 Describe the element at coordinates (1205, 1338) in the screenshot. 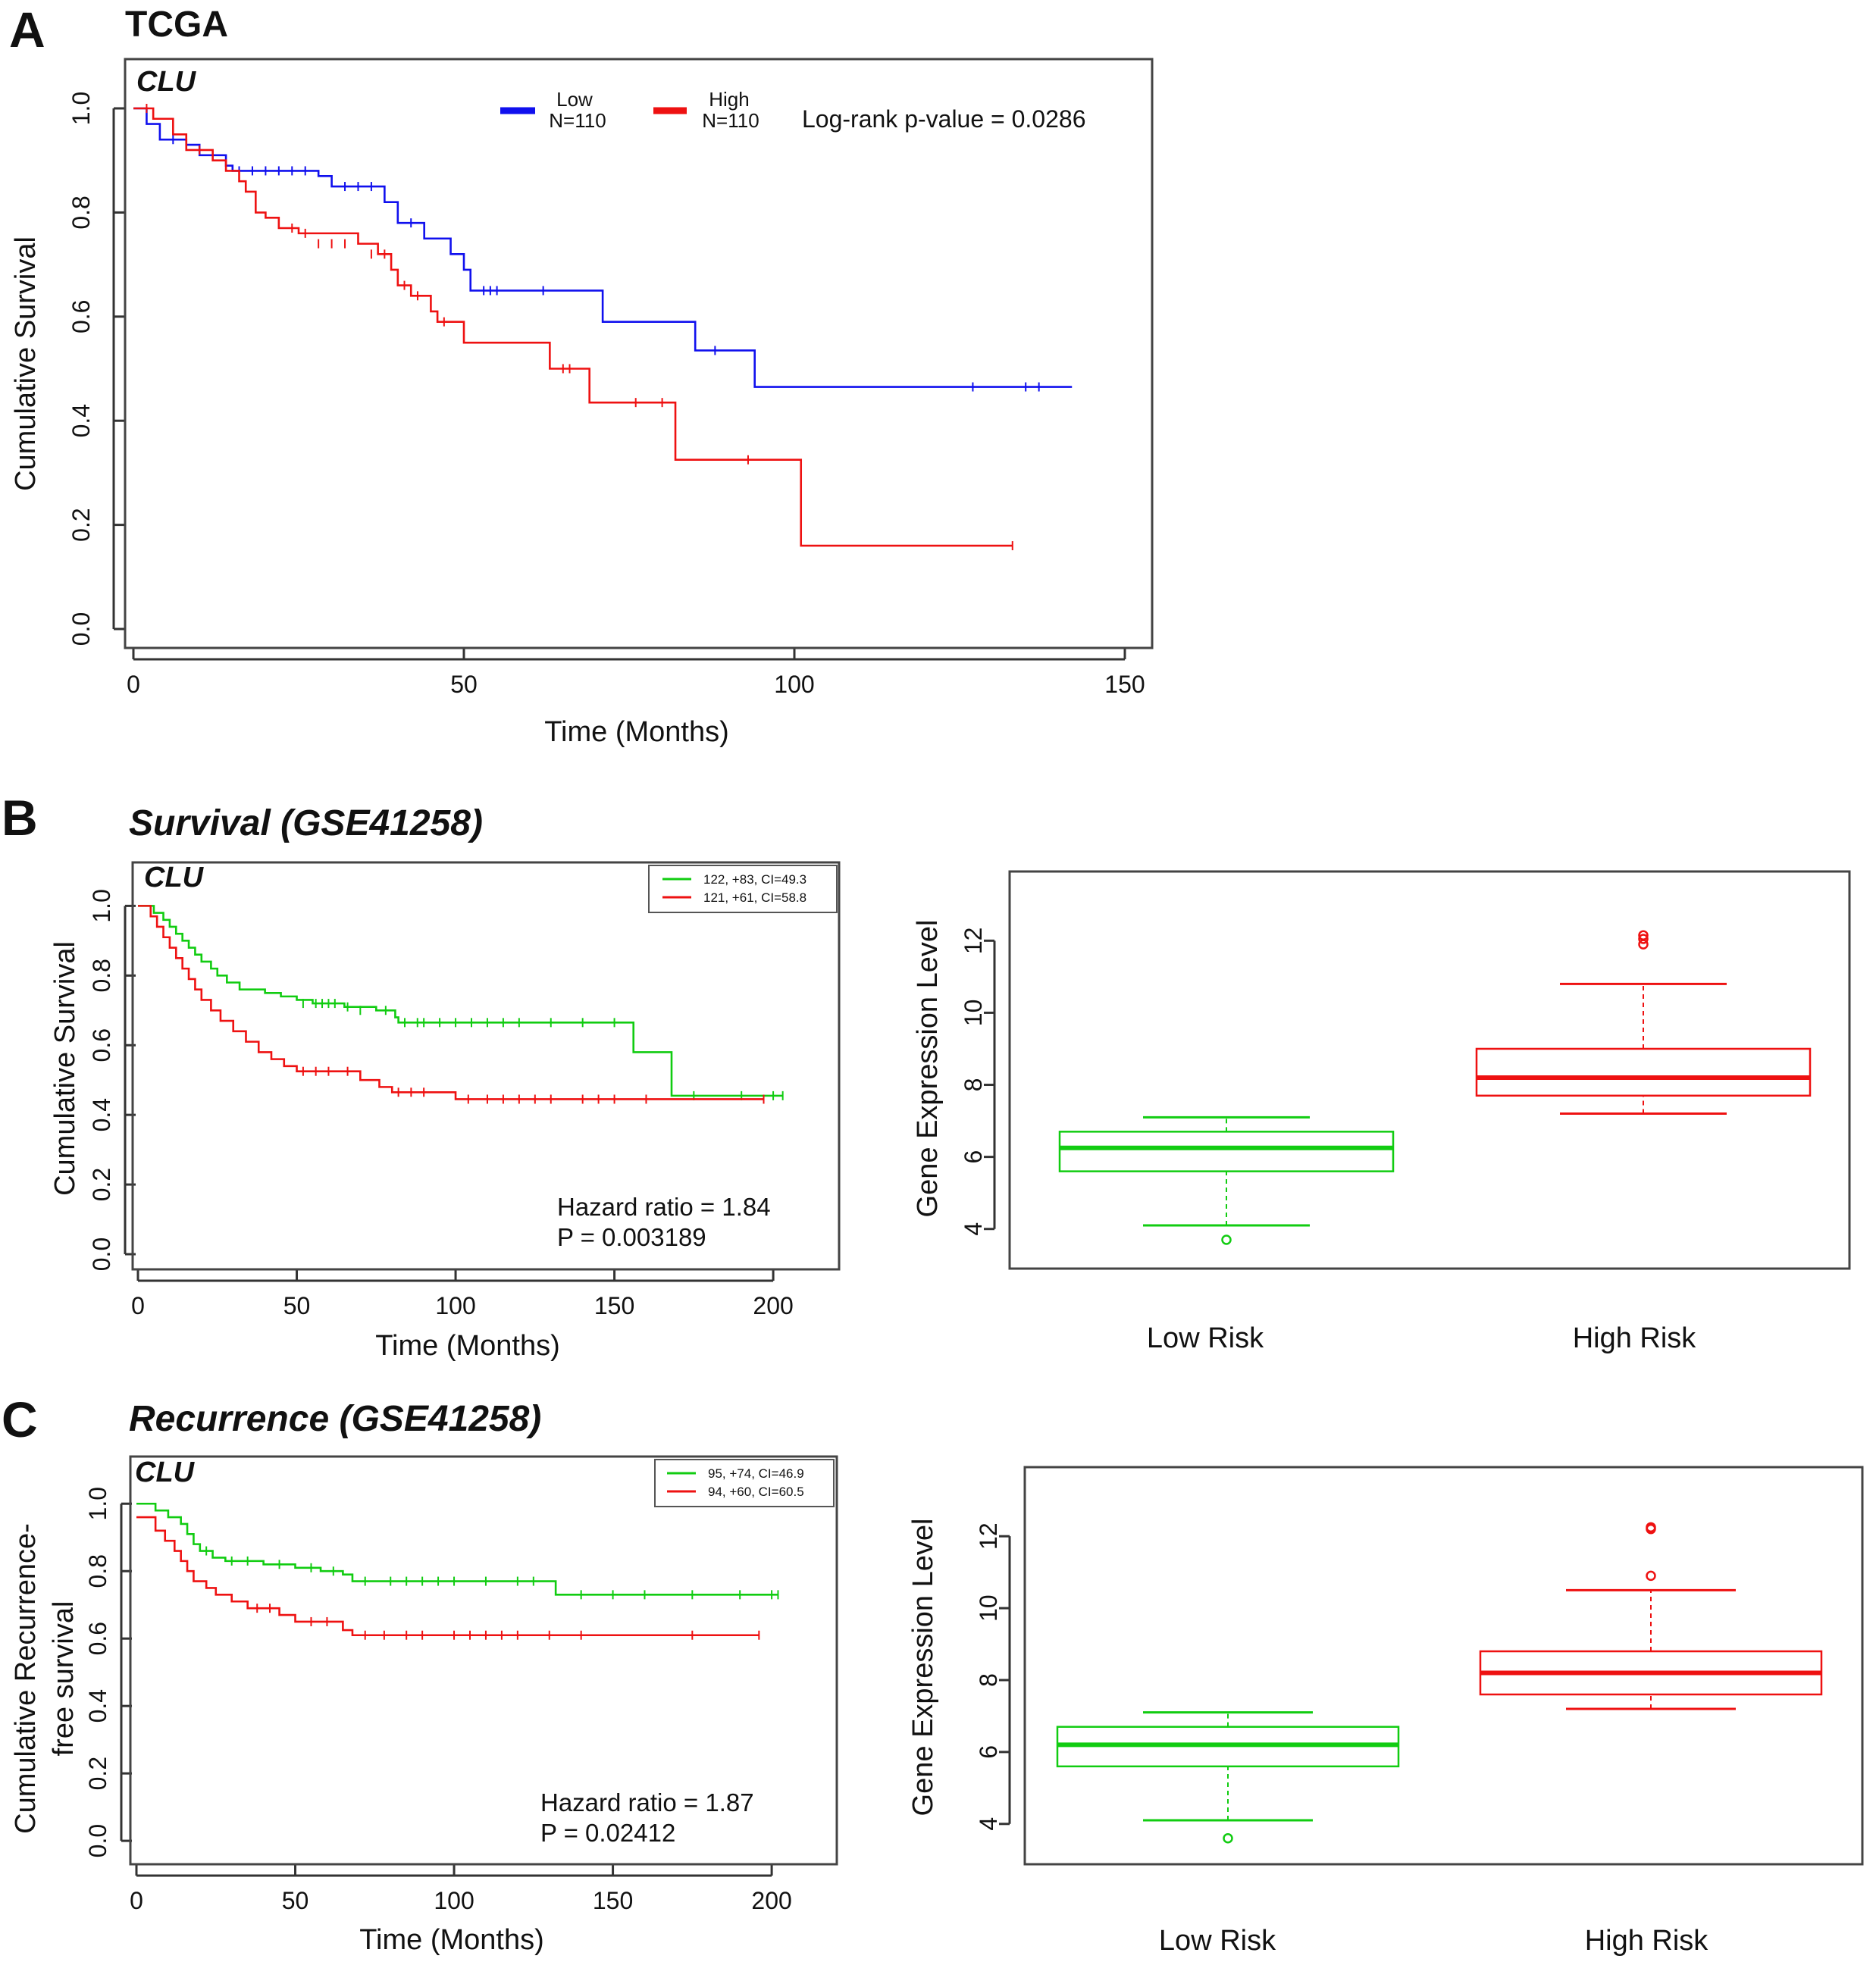

I see `box-b-category-low: Low Risk` at that location.